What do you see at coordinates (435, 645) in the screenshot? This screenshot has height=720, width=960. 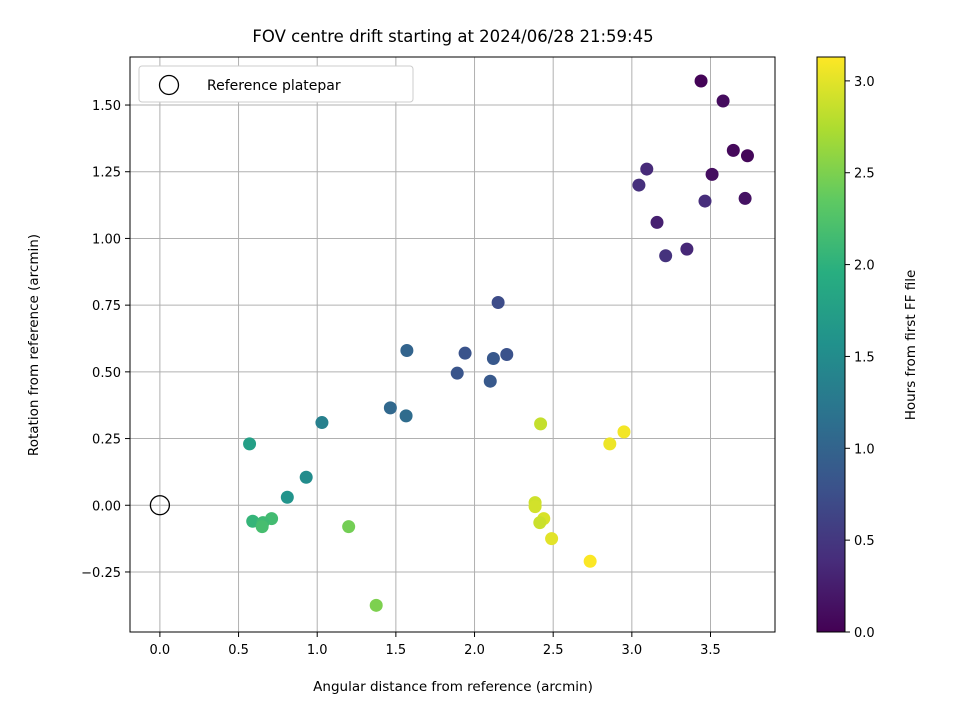 I see `x-axis-ticks: 0.0 0.5 1.0 1.5 2.0 2.5 3.0 3.5` at bounding box center [435, 645].